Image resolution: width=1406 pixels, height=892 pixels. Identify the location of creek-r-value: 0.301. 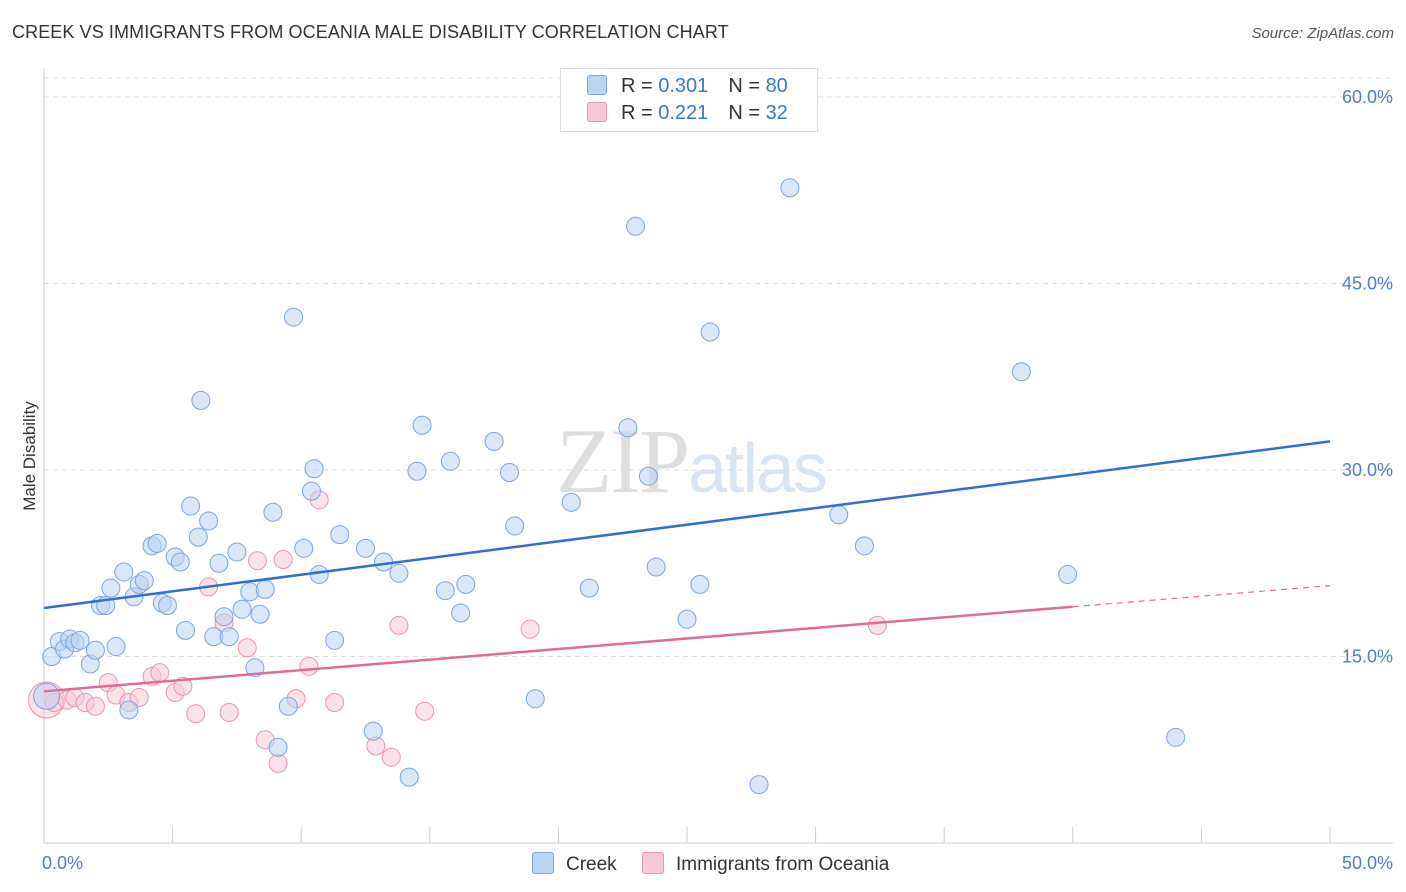
(683, 86).